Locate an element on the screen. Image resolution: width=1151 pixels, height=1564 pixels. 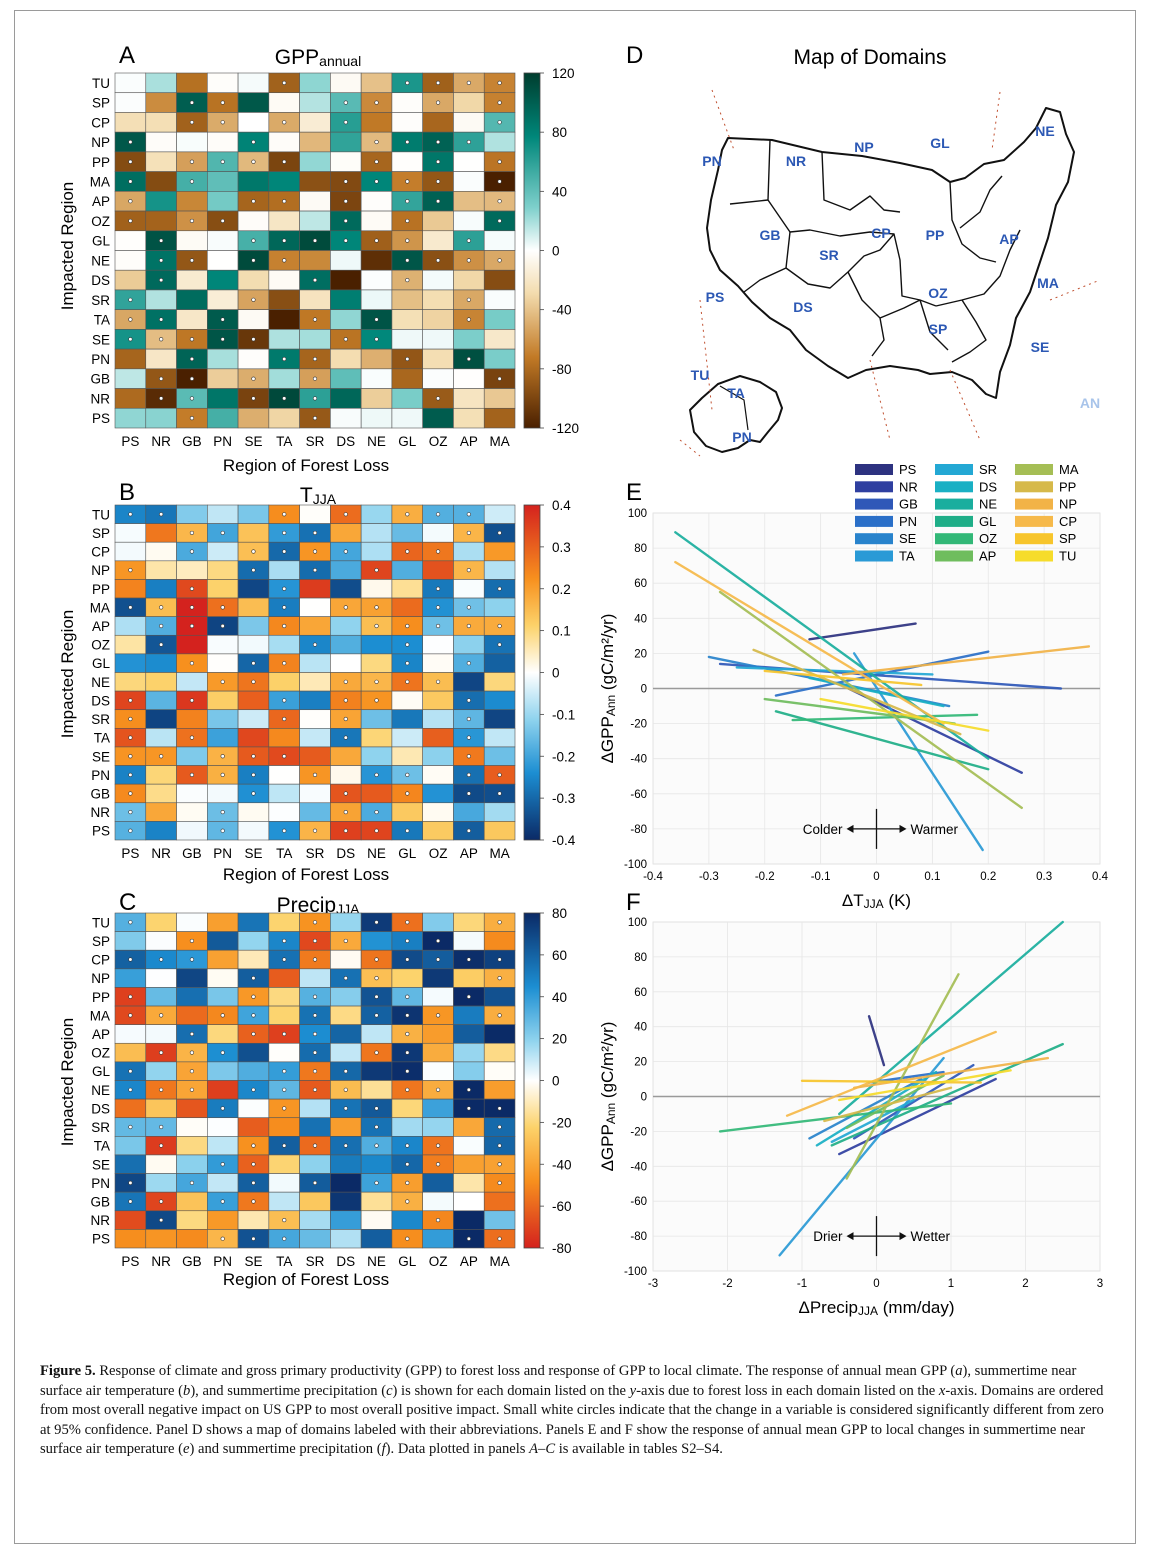
caption-italic: y is located at coordinates (633, 1390).